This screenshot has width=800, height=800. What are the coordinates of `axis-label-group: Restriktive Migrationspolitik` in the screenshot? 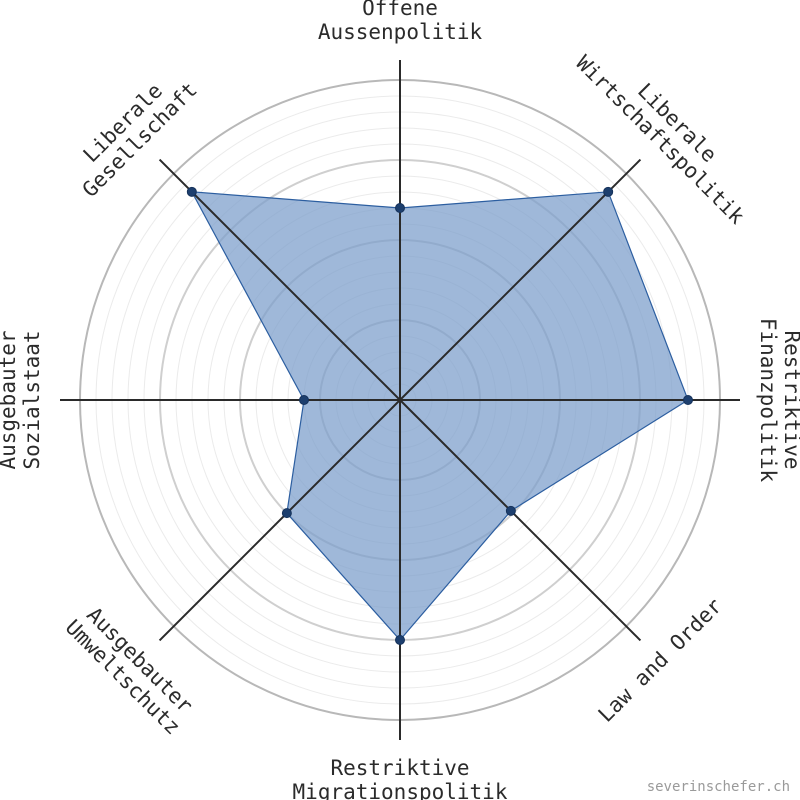 It's located at (400, 778).